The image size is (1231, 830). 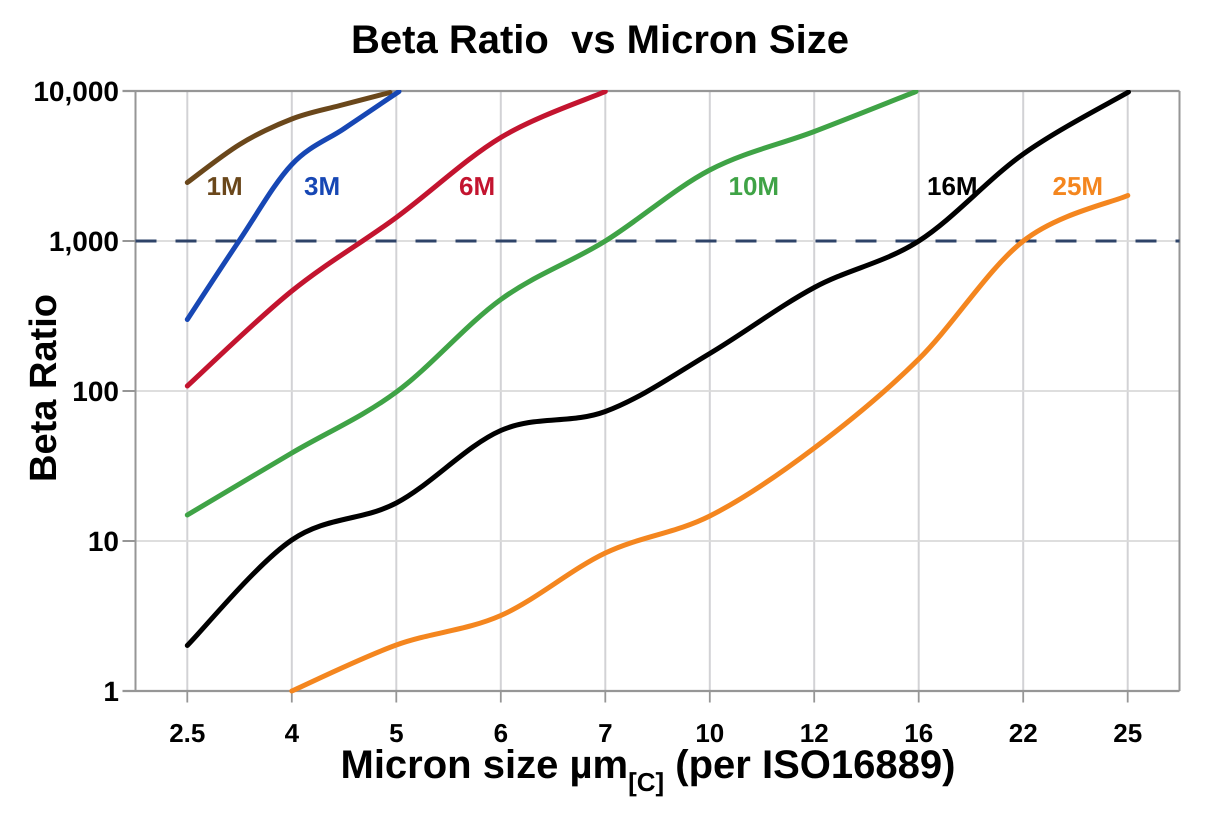 I want to click on svg-text: Beta Ratio, so click(x=44, y=388).